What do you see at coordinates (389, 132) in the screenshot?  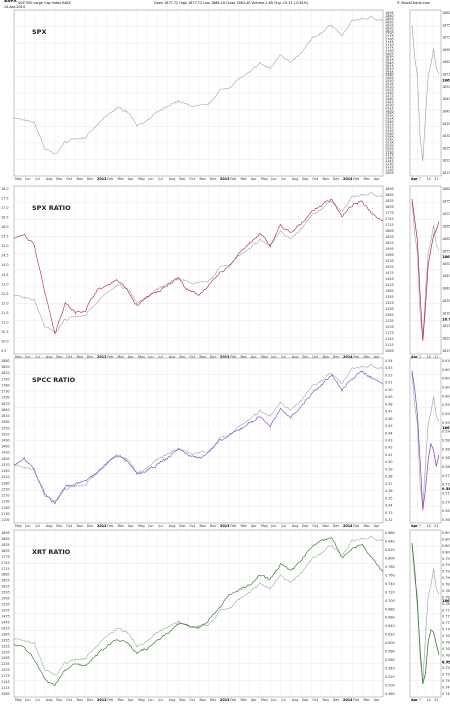 I see `right-axis-tick: 1295` at bounding box center [389, 132].